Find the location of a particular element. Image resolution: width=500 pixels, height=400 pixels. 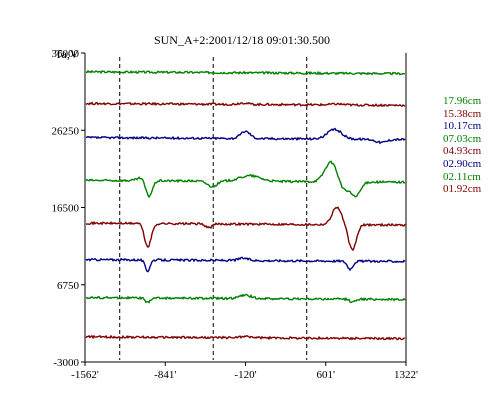

y-tick-label: 6750 is located at coordinates (68, 286).